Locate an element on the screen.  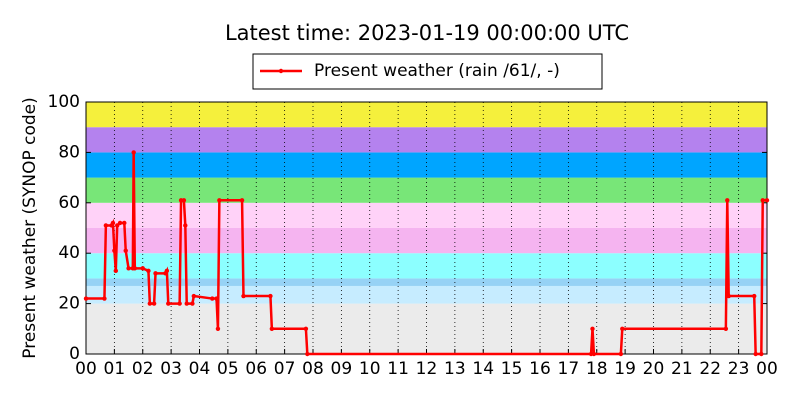
y-tick-label: 60 is located at coordinates (69, 203).